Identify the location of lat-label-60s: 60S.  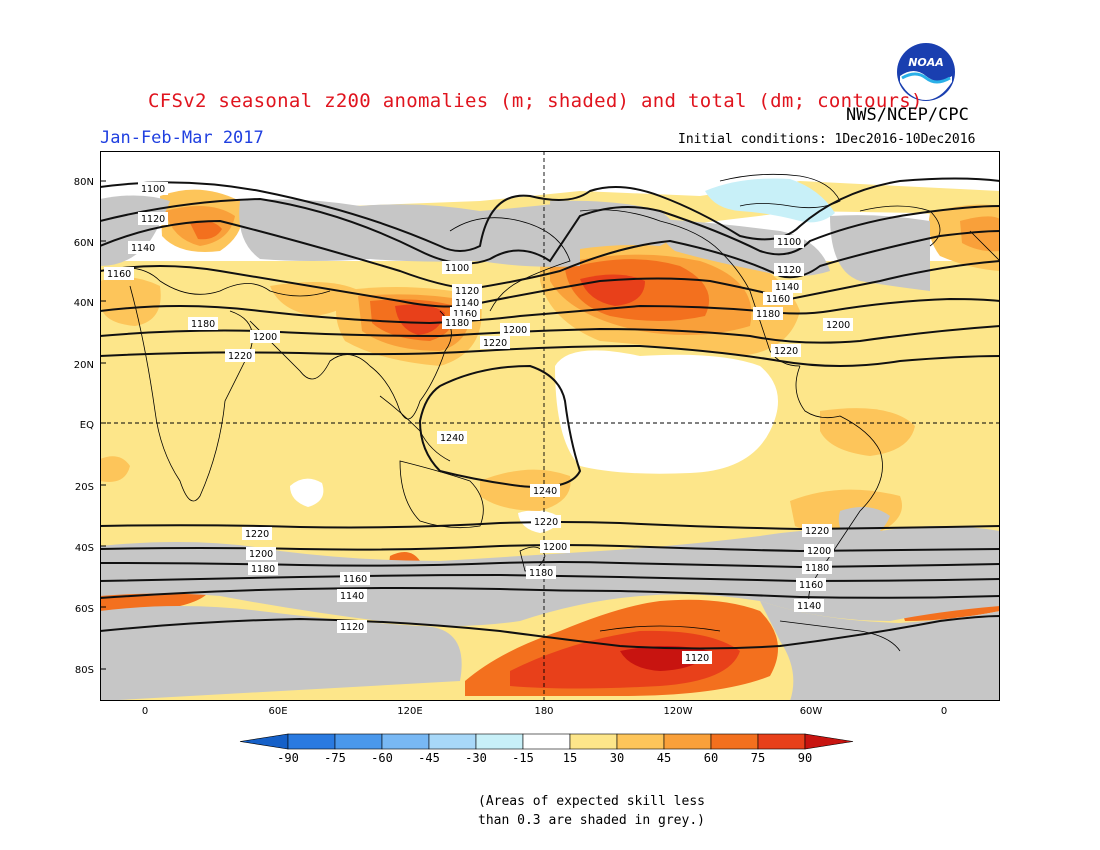
(84, 609).